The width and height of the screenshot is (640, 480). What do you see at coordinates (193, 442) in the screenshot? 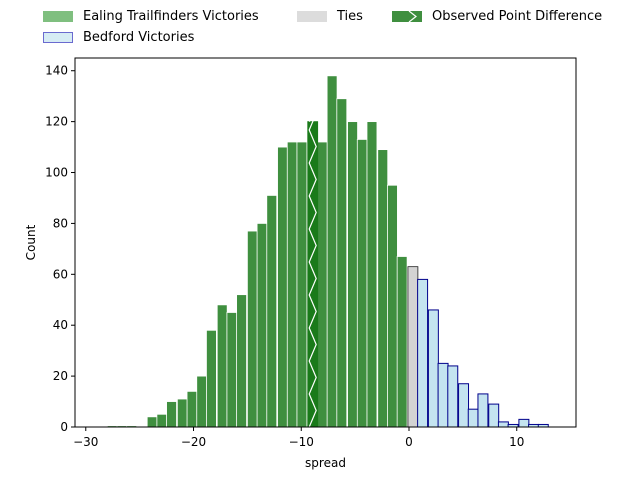
I see `x-tick-label: −20` at bounding box center [193, 442].